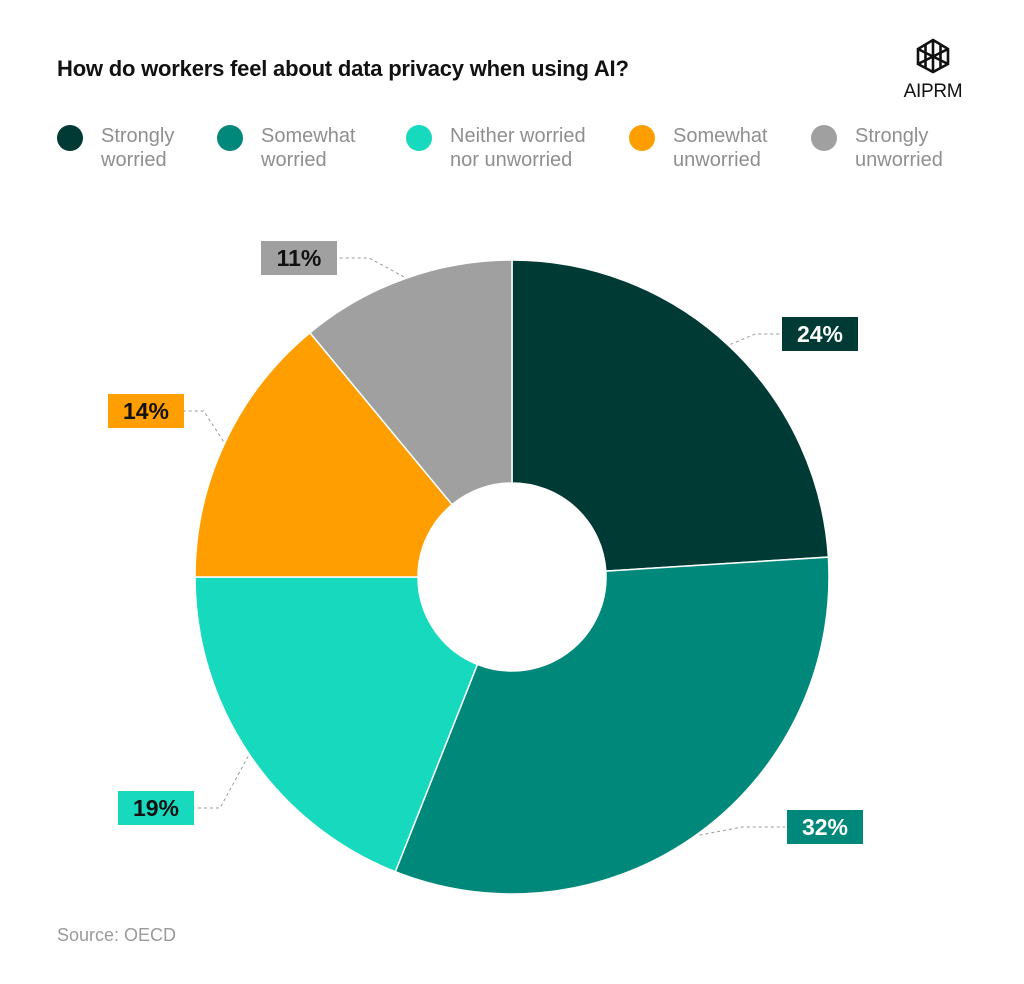  I want to click on aiprm-logo-icon, so click(933, 56).